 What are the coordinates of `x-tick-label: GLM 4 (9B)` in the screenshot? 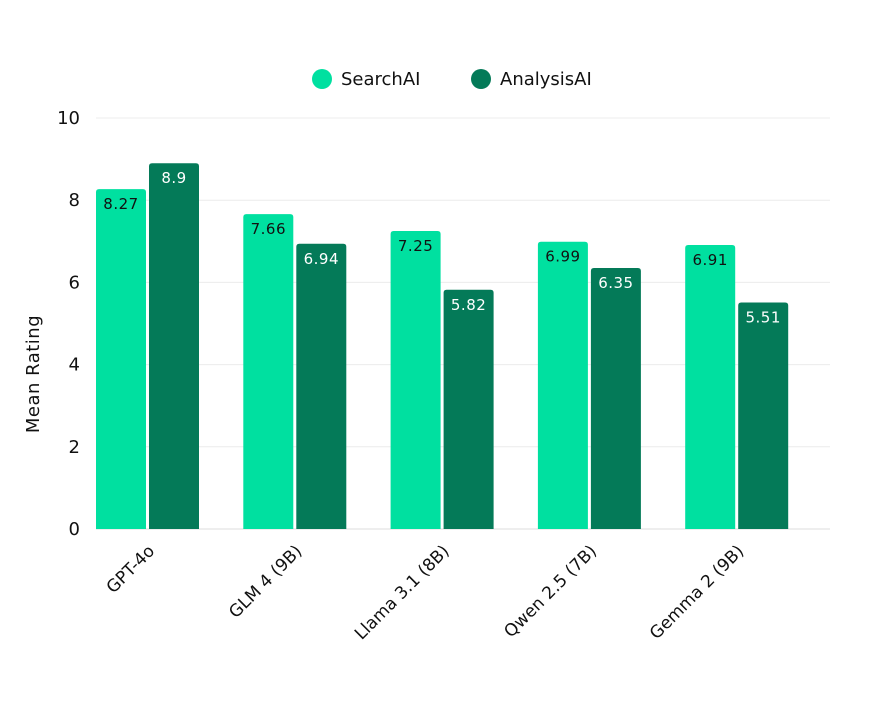 It's located at (265, 581).